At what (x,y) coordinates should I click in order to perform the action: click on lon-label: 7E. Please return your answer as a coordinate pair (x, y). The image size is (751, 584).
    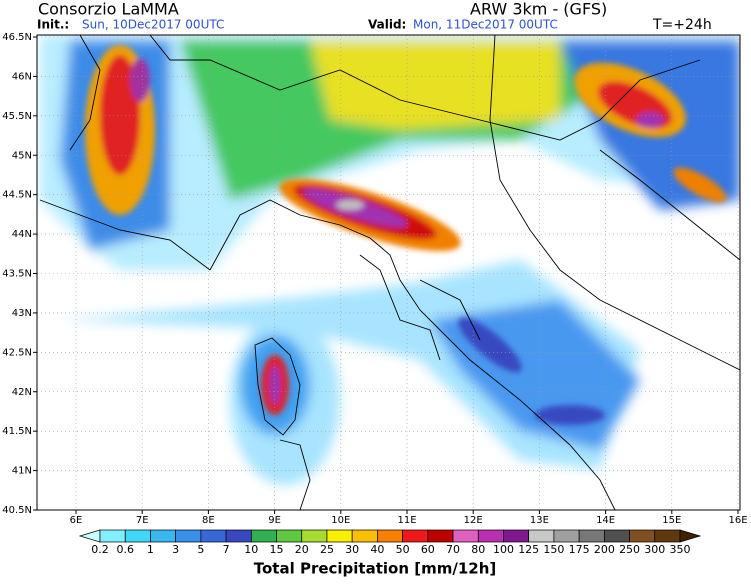
    Looking at the image, I should click on (142, 520).